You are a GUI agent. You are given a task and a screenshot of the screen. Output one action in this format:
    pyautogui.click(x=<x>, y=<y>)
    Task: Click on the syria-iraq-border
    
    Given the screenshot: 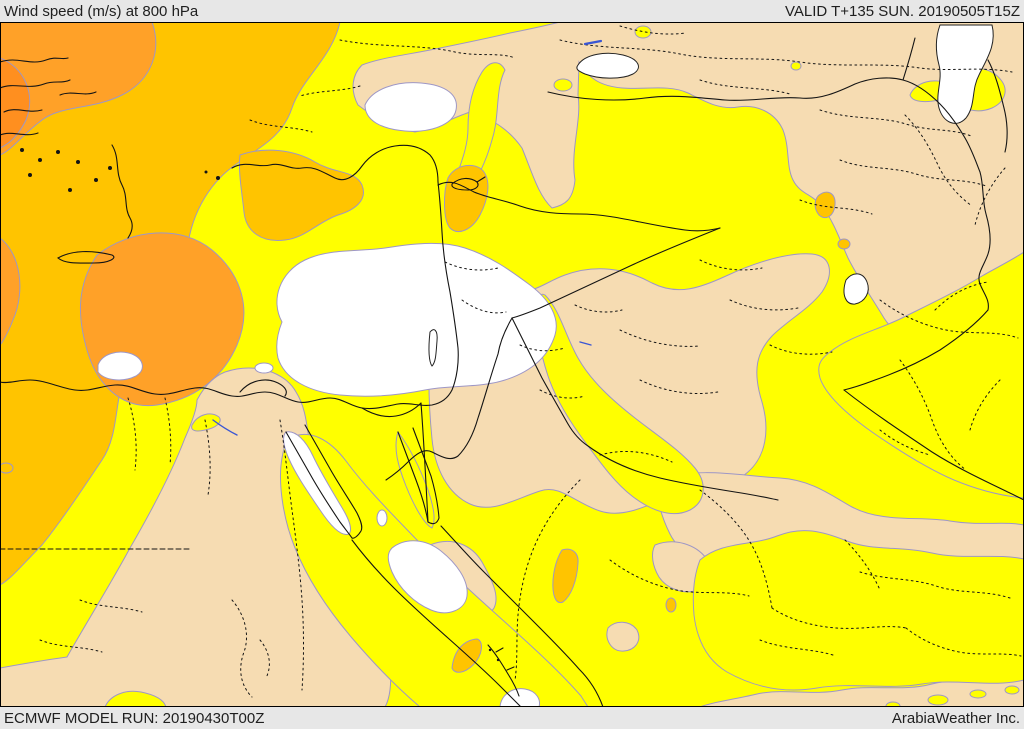 What is the action you would take?
    pyautogui.click(x=616, y=273)
    